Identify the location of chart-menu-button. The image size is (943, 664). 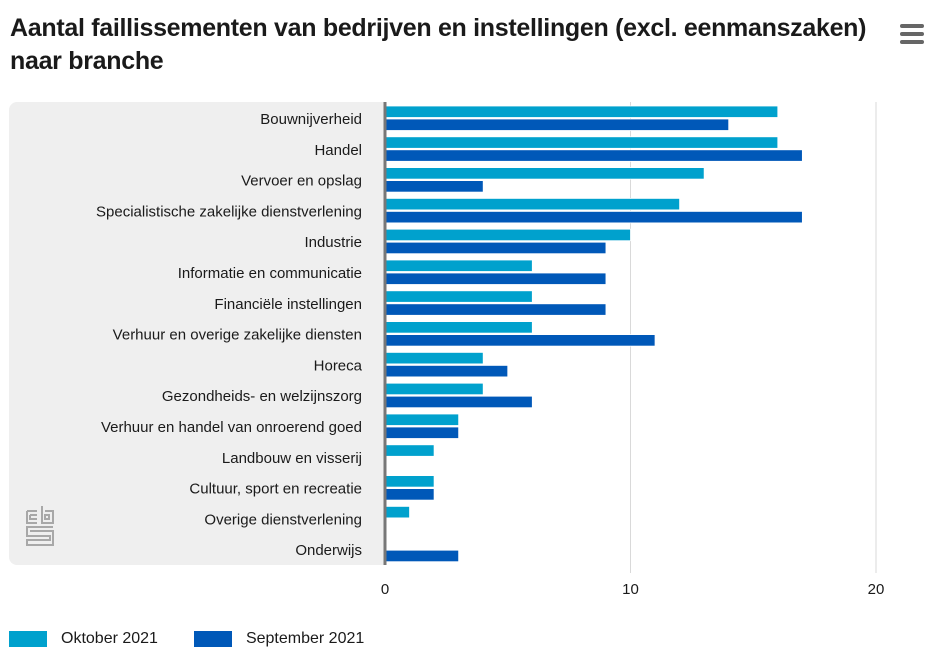
(912, 35).